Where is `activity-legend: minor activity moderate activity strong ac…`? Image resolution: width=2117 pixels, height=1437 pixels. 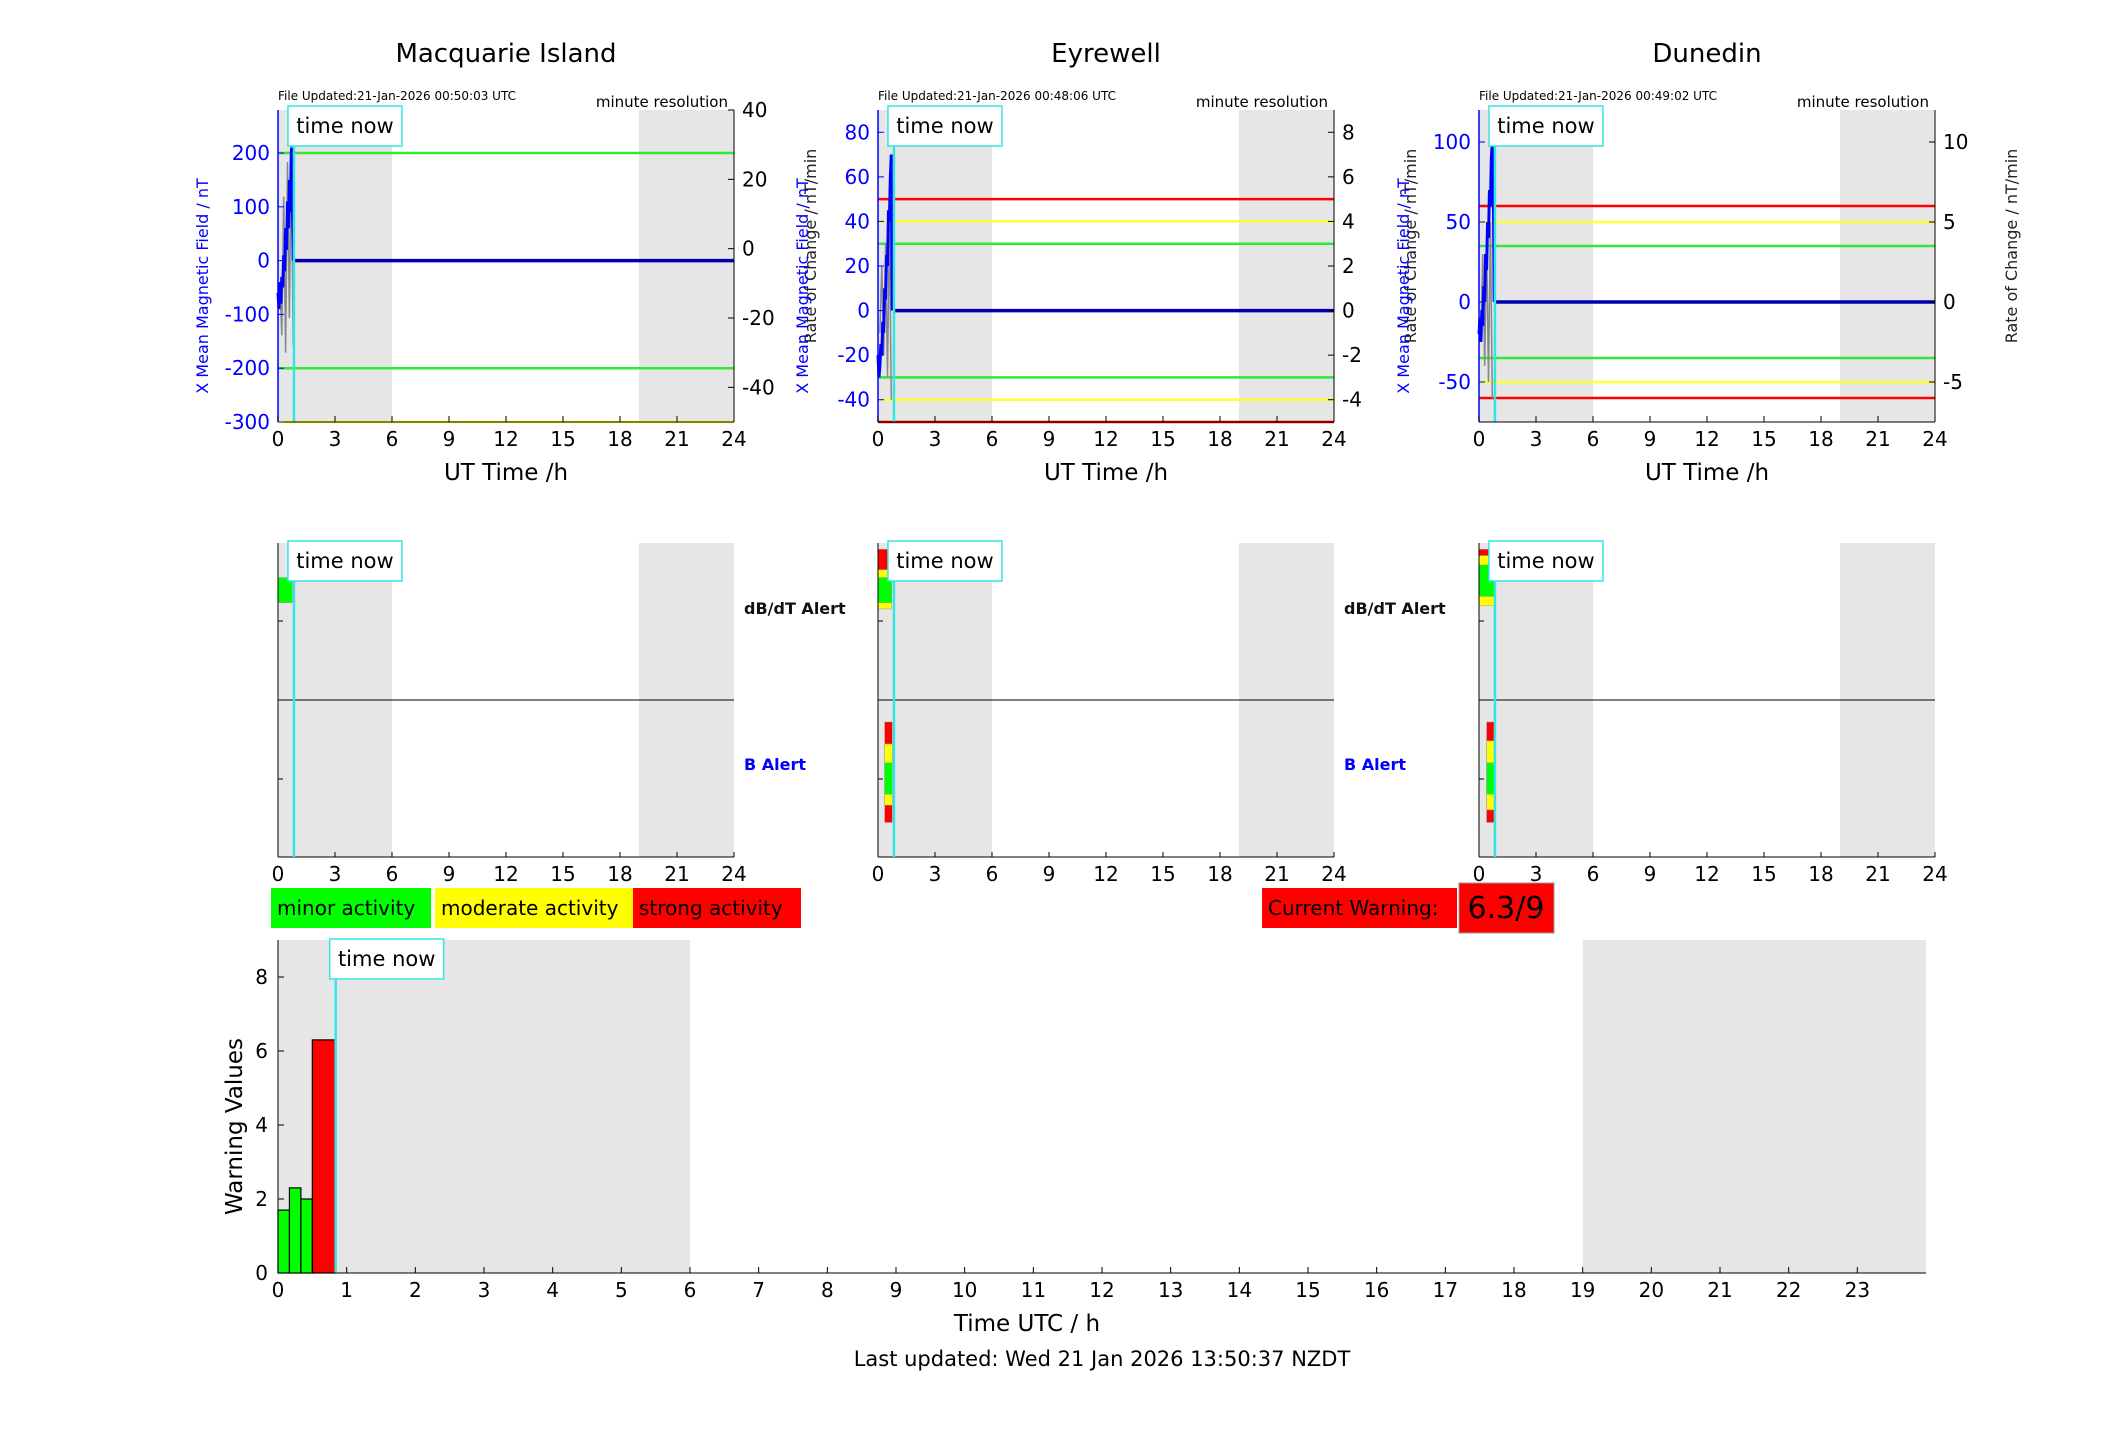
activity-legend: minor activity moderate activity strong ac… is located at coordinates (536, 908).